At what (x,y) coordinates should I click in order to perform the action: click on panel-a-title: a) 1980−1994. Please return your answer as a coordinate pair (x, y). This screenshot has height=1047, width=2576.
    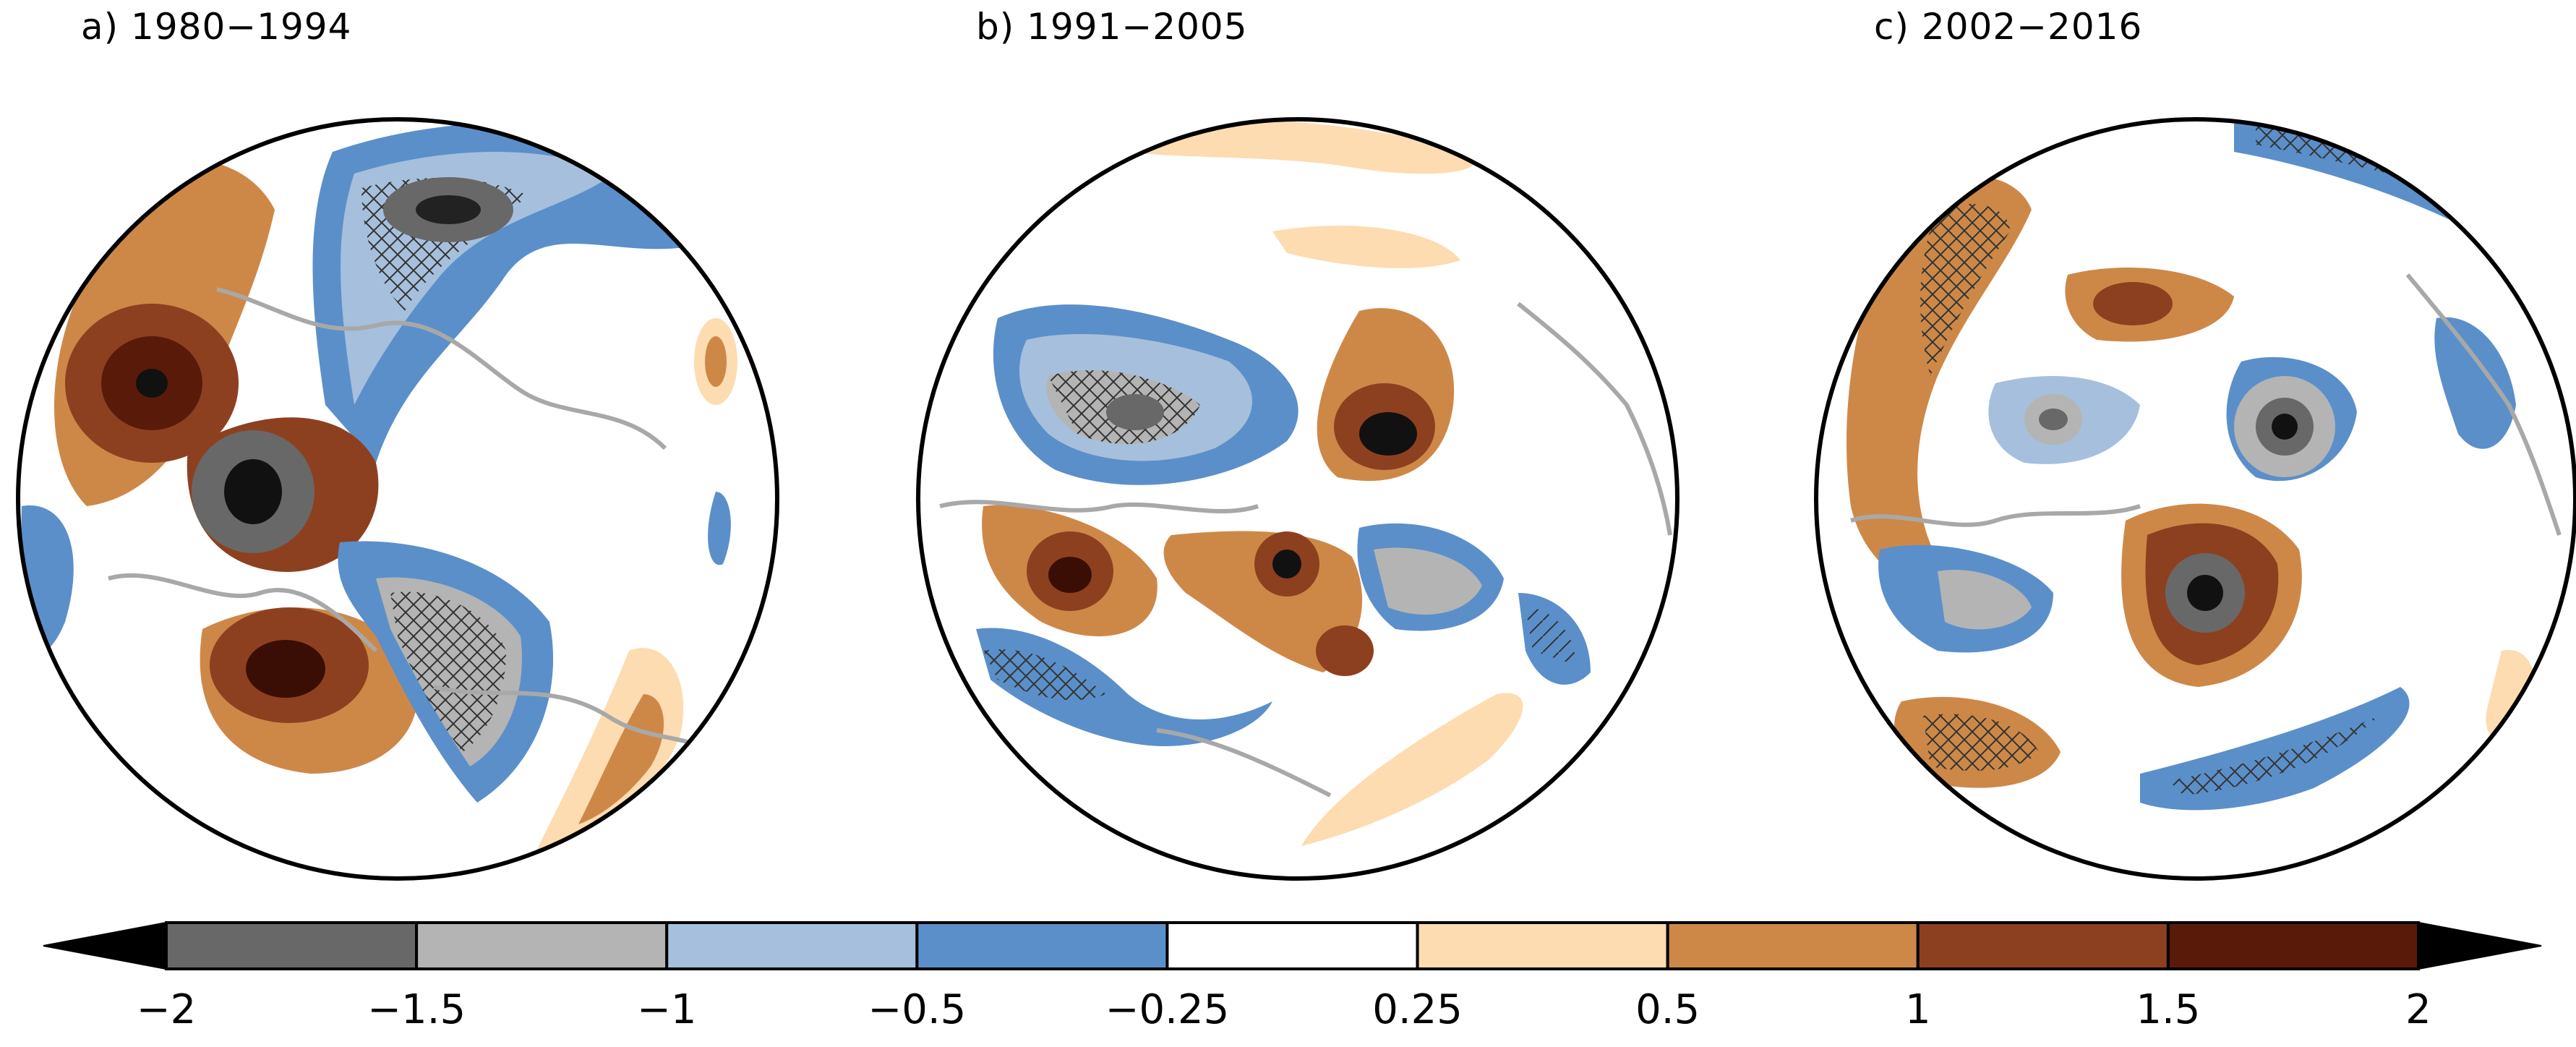
    Looking at the image, I should click on (217, 27).